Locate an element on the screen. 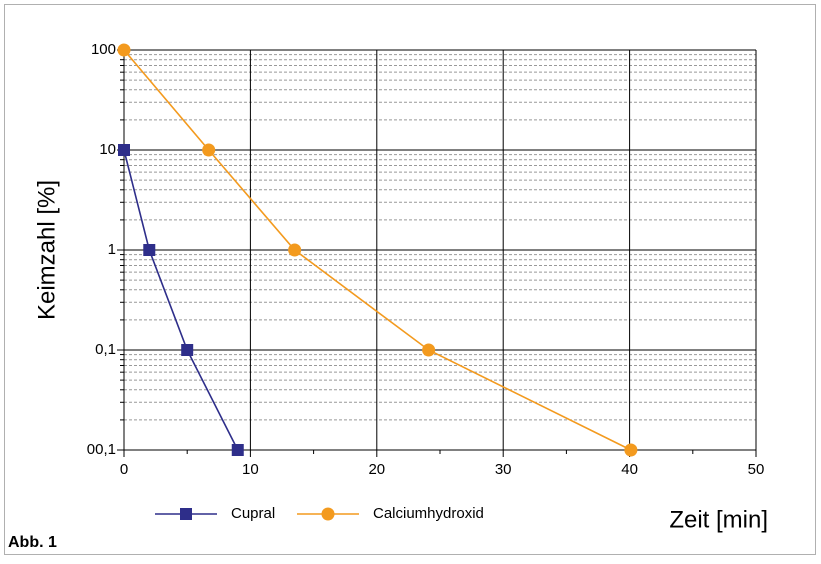  x-tick-label: 40 is located at coordinates (629, 469).